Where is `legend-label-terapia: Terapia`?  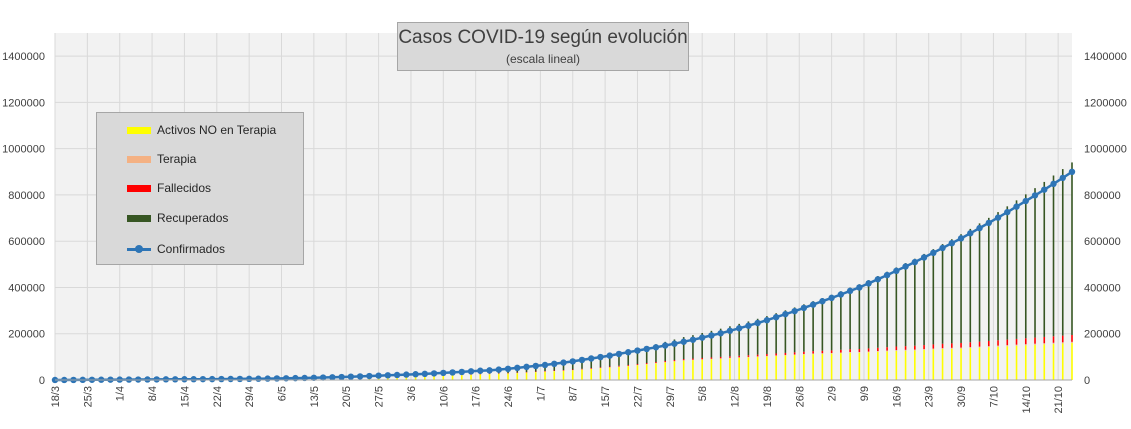 legend-label-terapia: Terapia is located at coordinates (177, 159).